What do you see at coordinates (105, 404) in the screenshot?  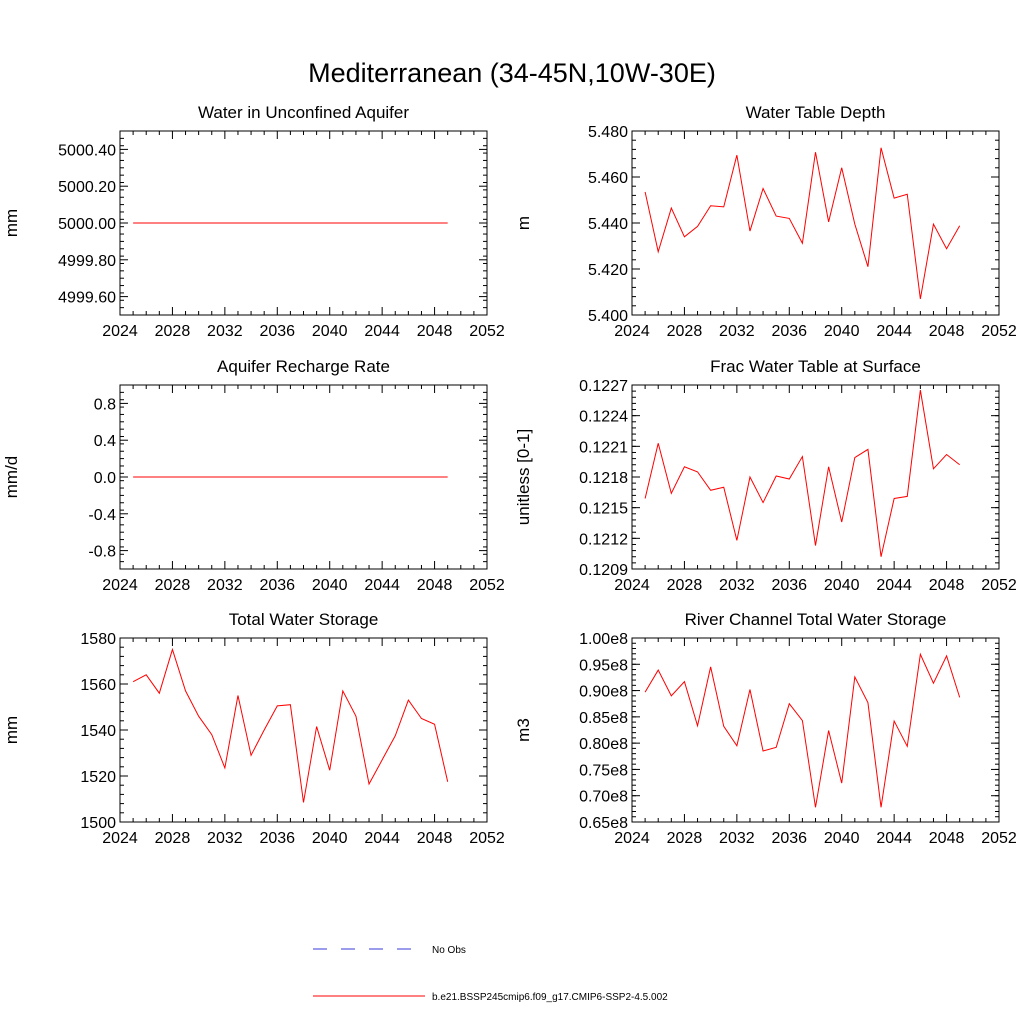 I see `y-tick-label: 0.8` at bounding box center [105, 404].